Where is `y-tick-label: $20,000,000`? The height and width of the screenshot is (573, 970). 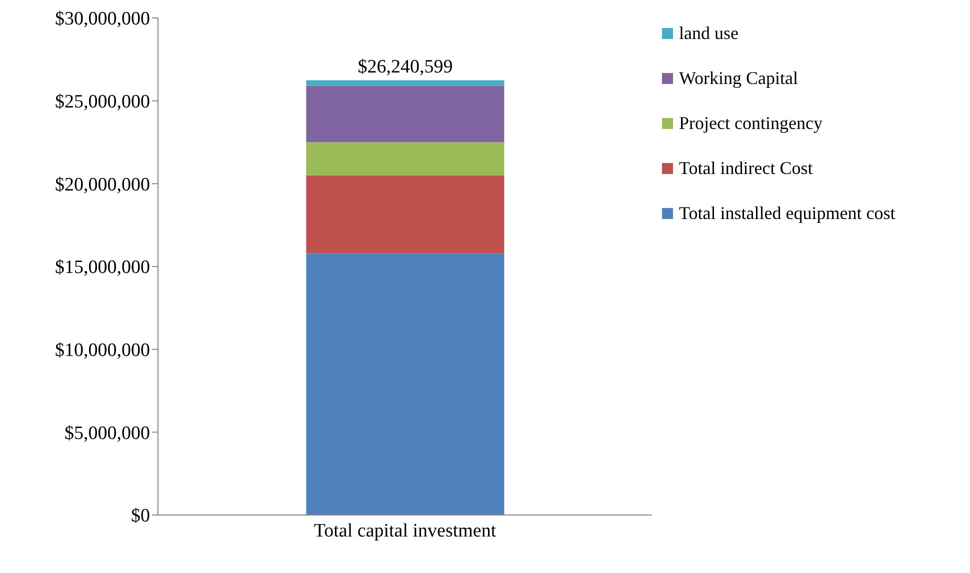
y-tick-label: $20,000,000 is located at coordinates (102, 185).